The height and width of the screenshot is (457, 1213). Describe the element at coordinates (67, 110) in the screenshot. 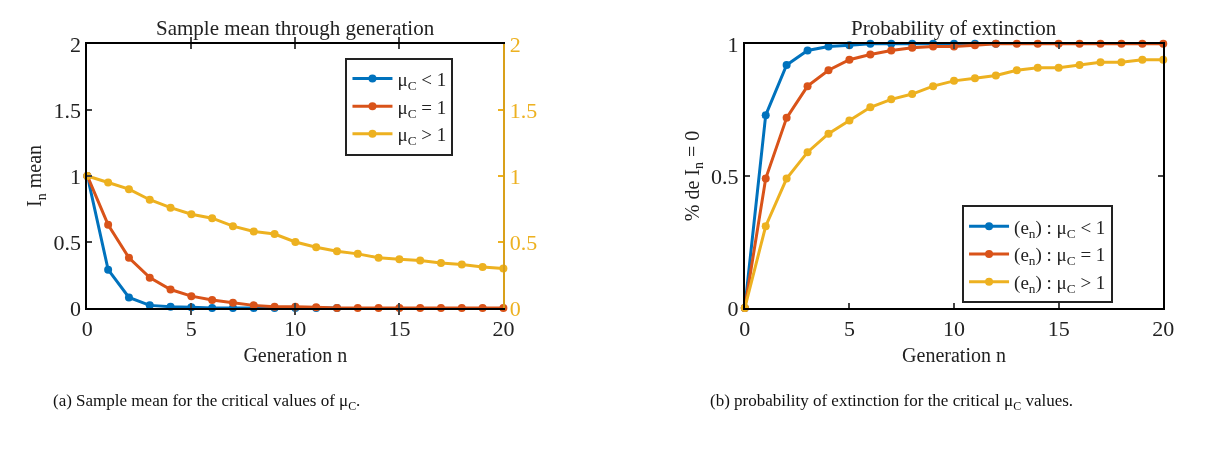

I see `y-tick-label: 1.5` at that location.